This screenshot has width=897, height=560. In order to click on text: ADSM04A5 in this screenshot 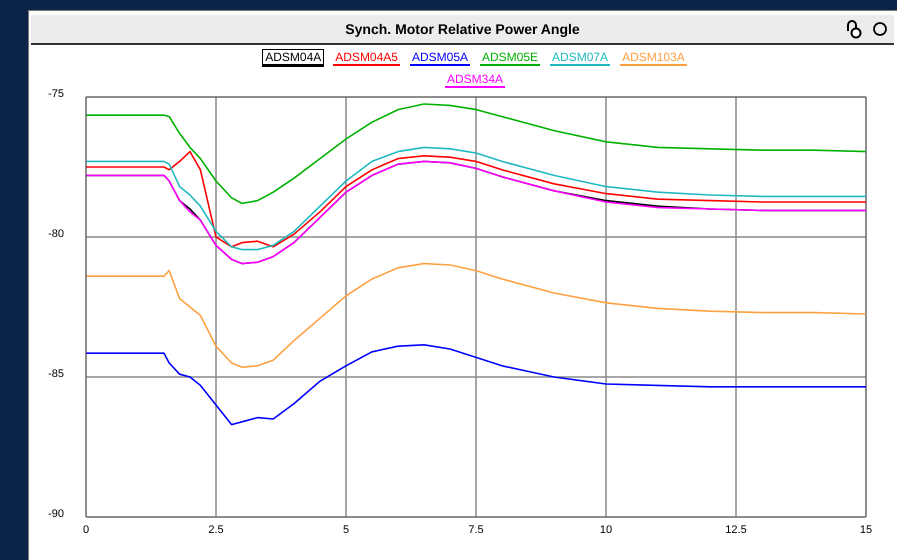, I will do `click(366, 58)`.